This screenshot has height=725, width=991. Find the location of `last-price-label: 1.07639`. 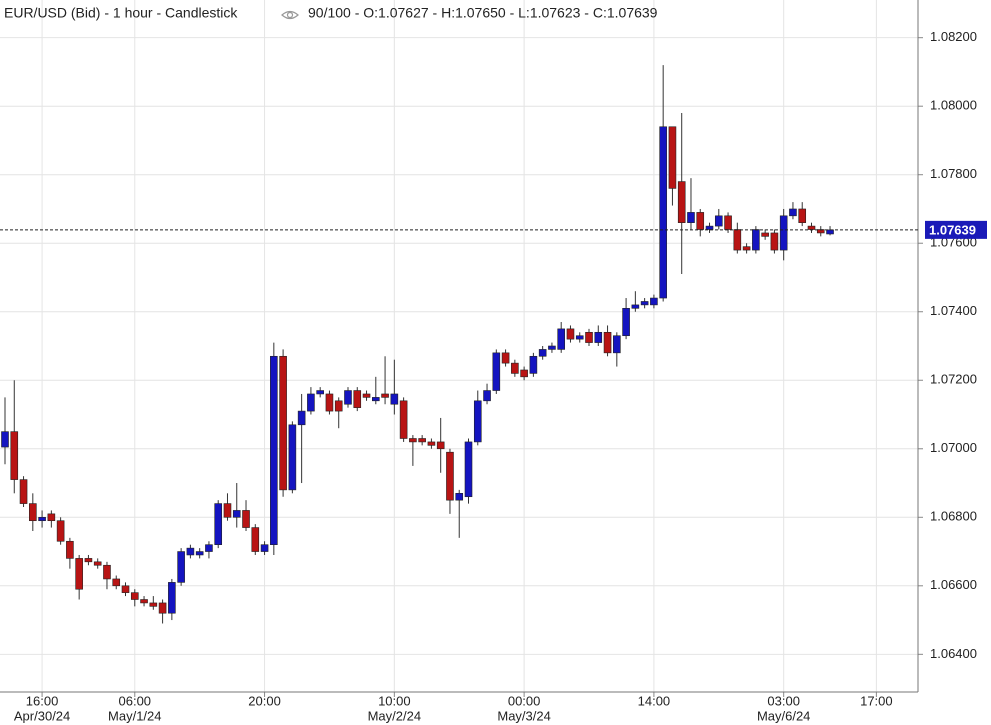

last-price-label: 1.07639 is located at coordinates (952, 229).